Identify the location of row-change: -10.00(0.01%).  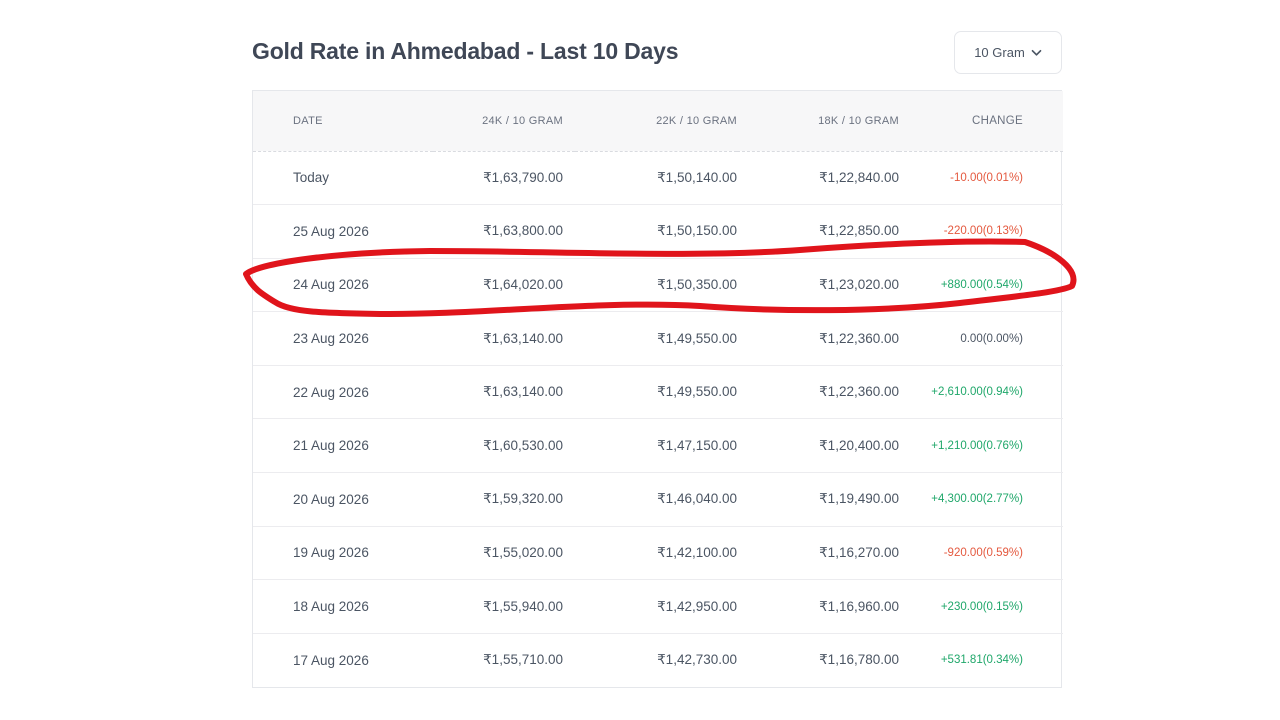
(986, 177).